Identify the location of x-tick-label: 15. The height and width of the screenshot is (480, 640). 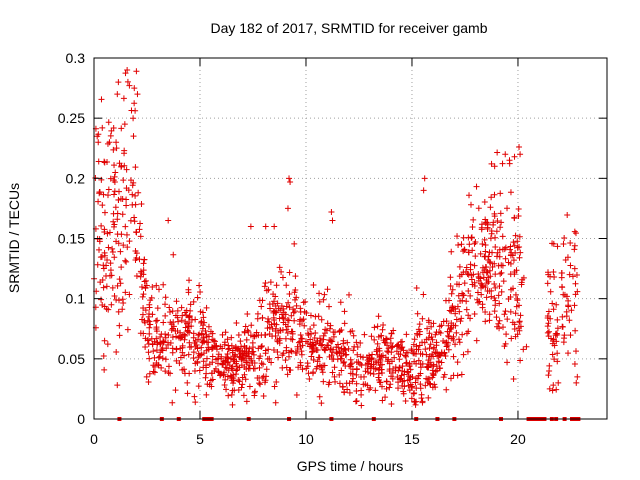
(412, 439).